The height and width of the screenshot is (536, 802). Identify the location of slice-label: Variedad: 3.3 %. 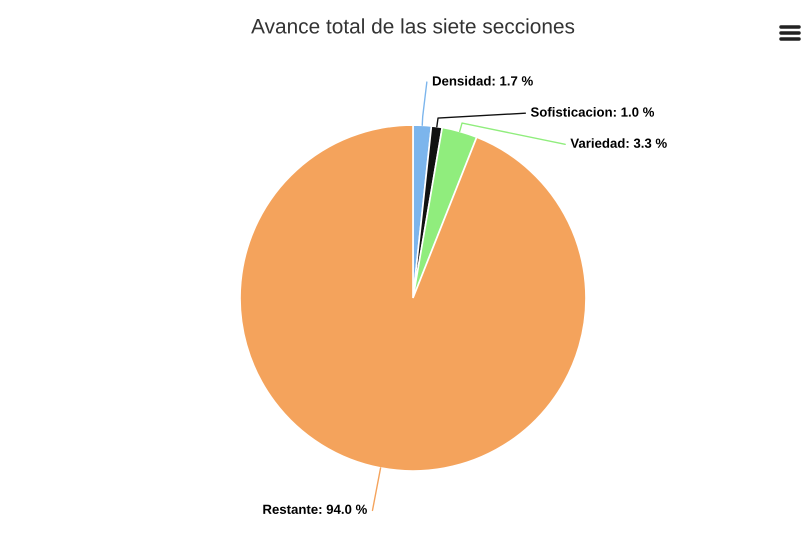
(618, 143).